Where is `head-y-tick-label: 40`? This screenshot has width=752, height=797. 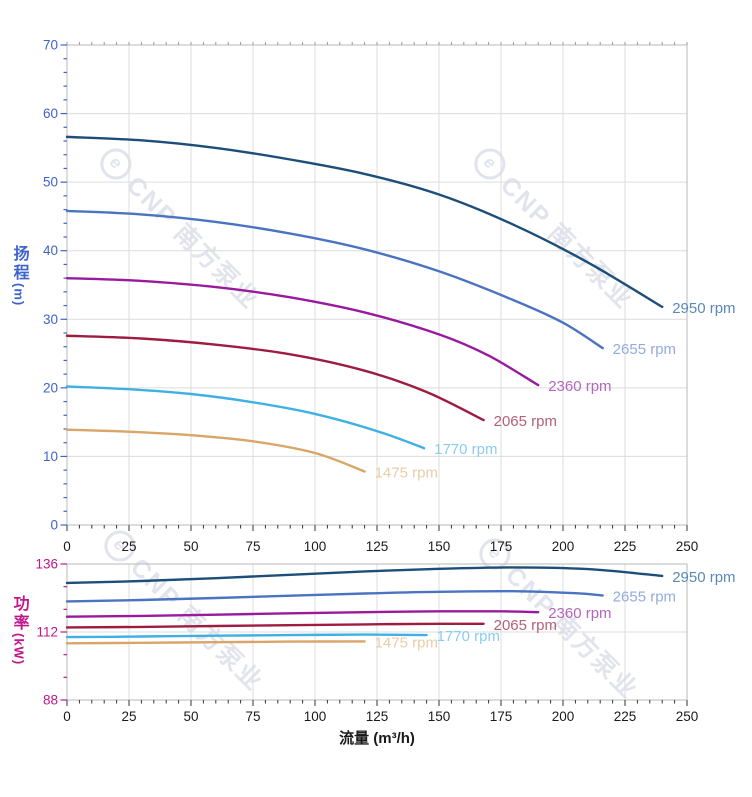
head-y-tick-label: 40 is located at coordinates (50, 250).